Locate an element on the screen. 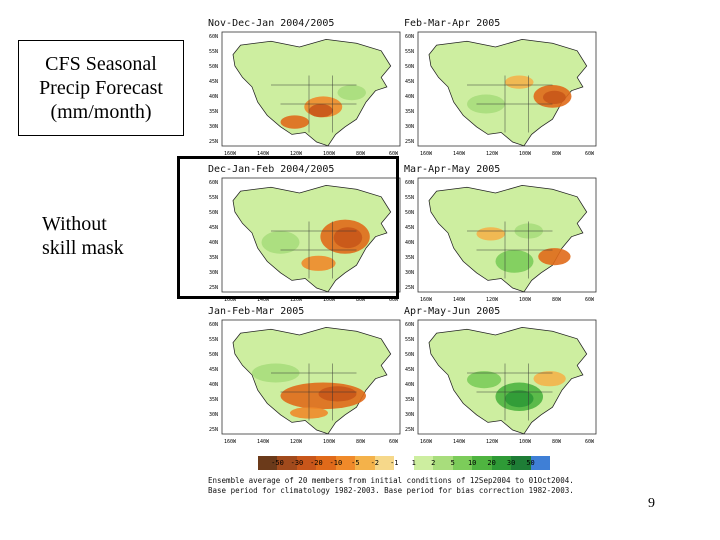 The height and width of the screenshot is (540, 720). legend-tick: -10 is located at coordinates (336, 463).